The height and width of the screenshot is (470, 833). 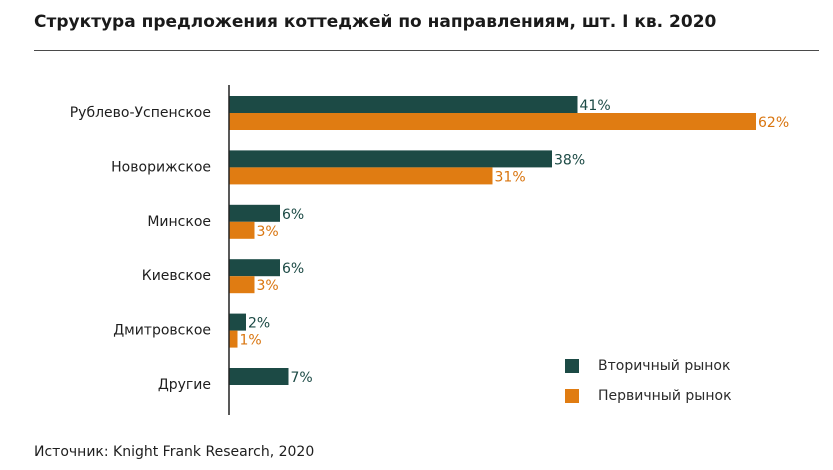 What do you see at coordinates (510, 177) in the screenshot?
I see `data-label: 31%` at bounding box center [510, 177].